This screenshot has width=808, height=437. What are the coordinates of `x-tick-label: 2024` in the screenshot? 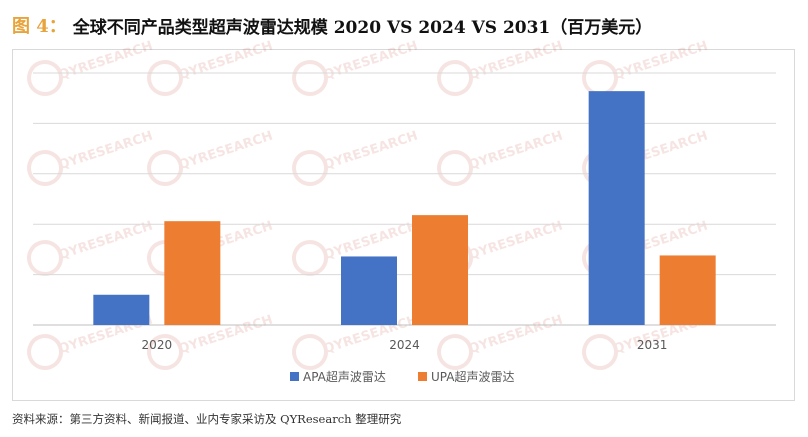 It's located at (404, 345).